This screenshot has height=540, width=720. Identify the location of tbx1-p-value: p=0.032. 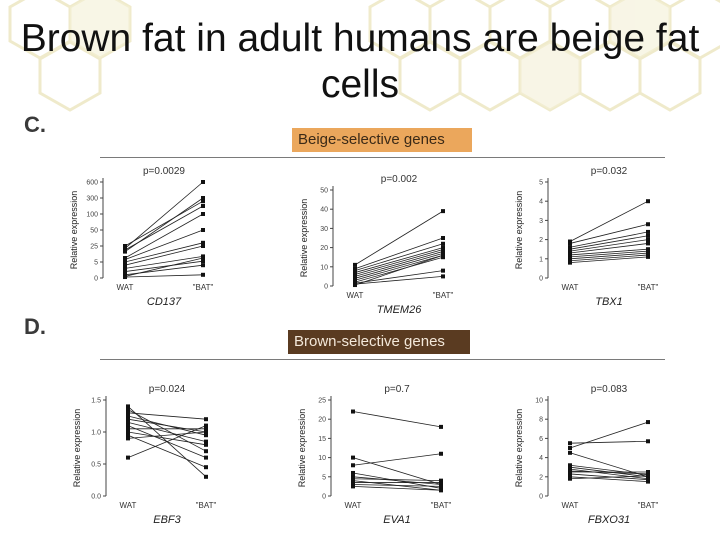
(609, 171).